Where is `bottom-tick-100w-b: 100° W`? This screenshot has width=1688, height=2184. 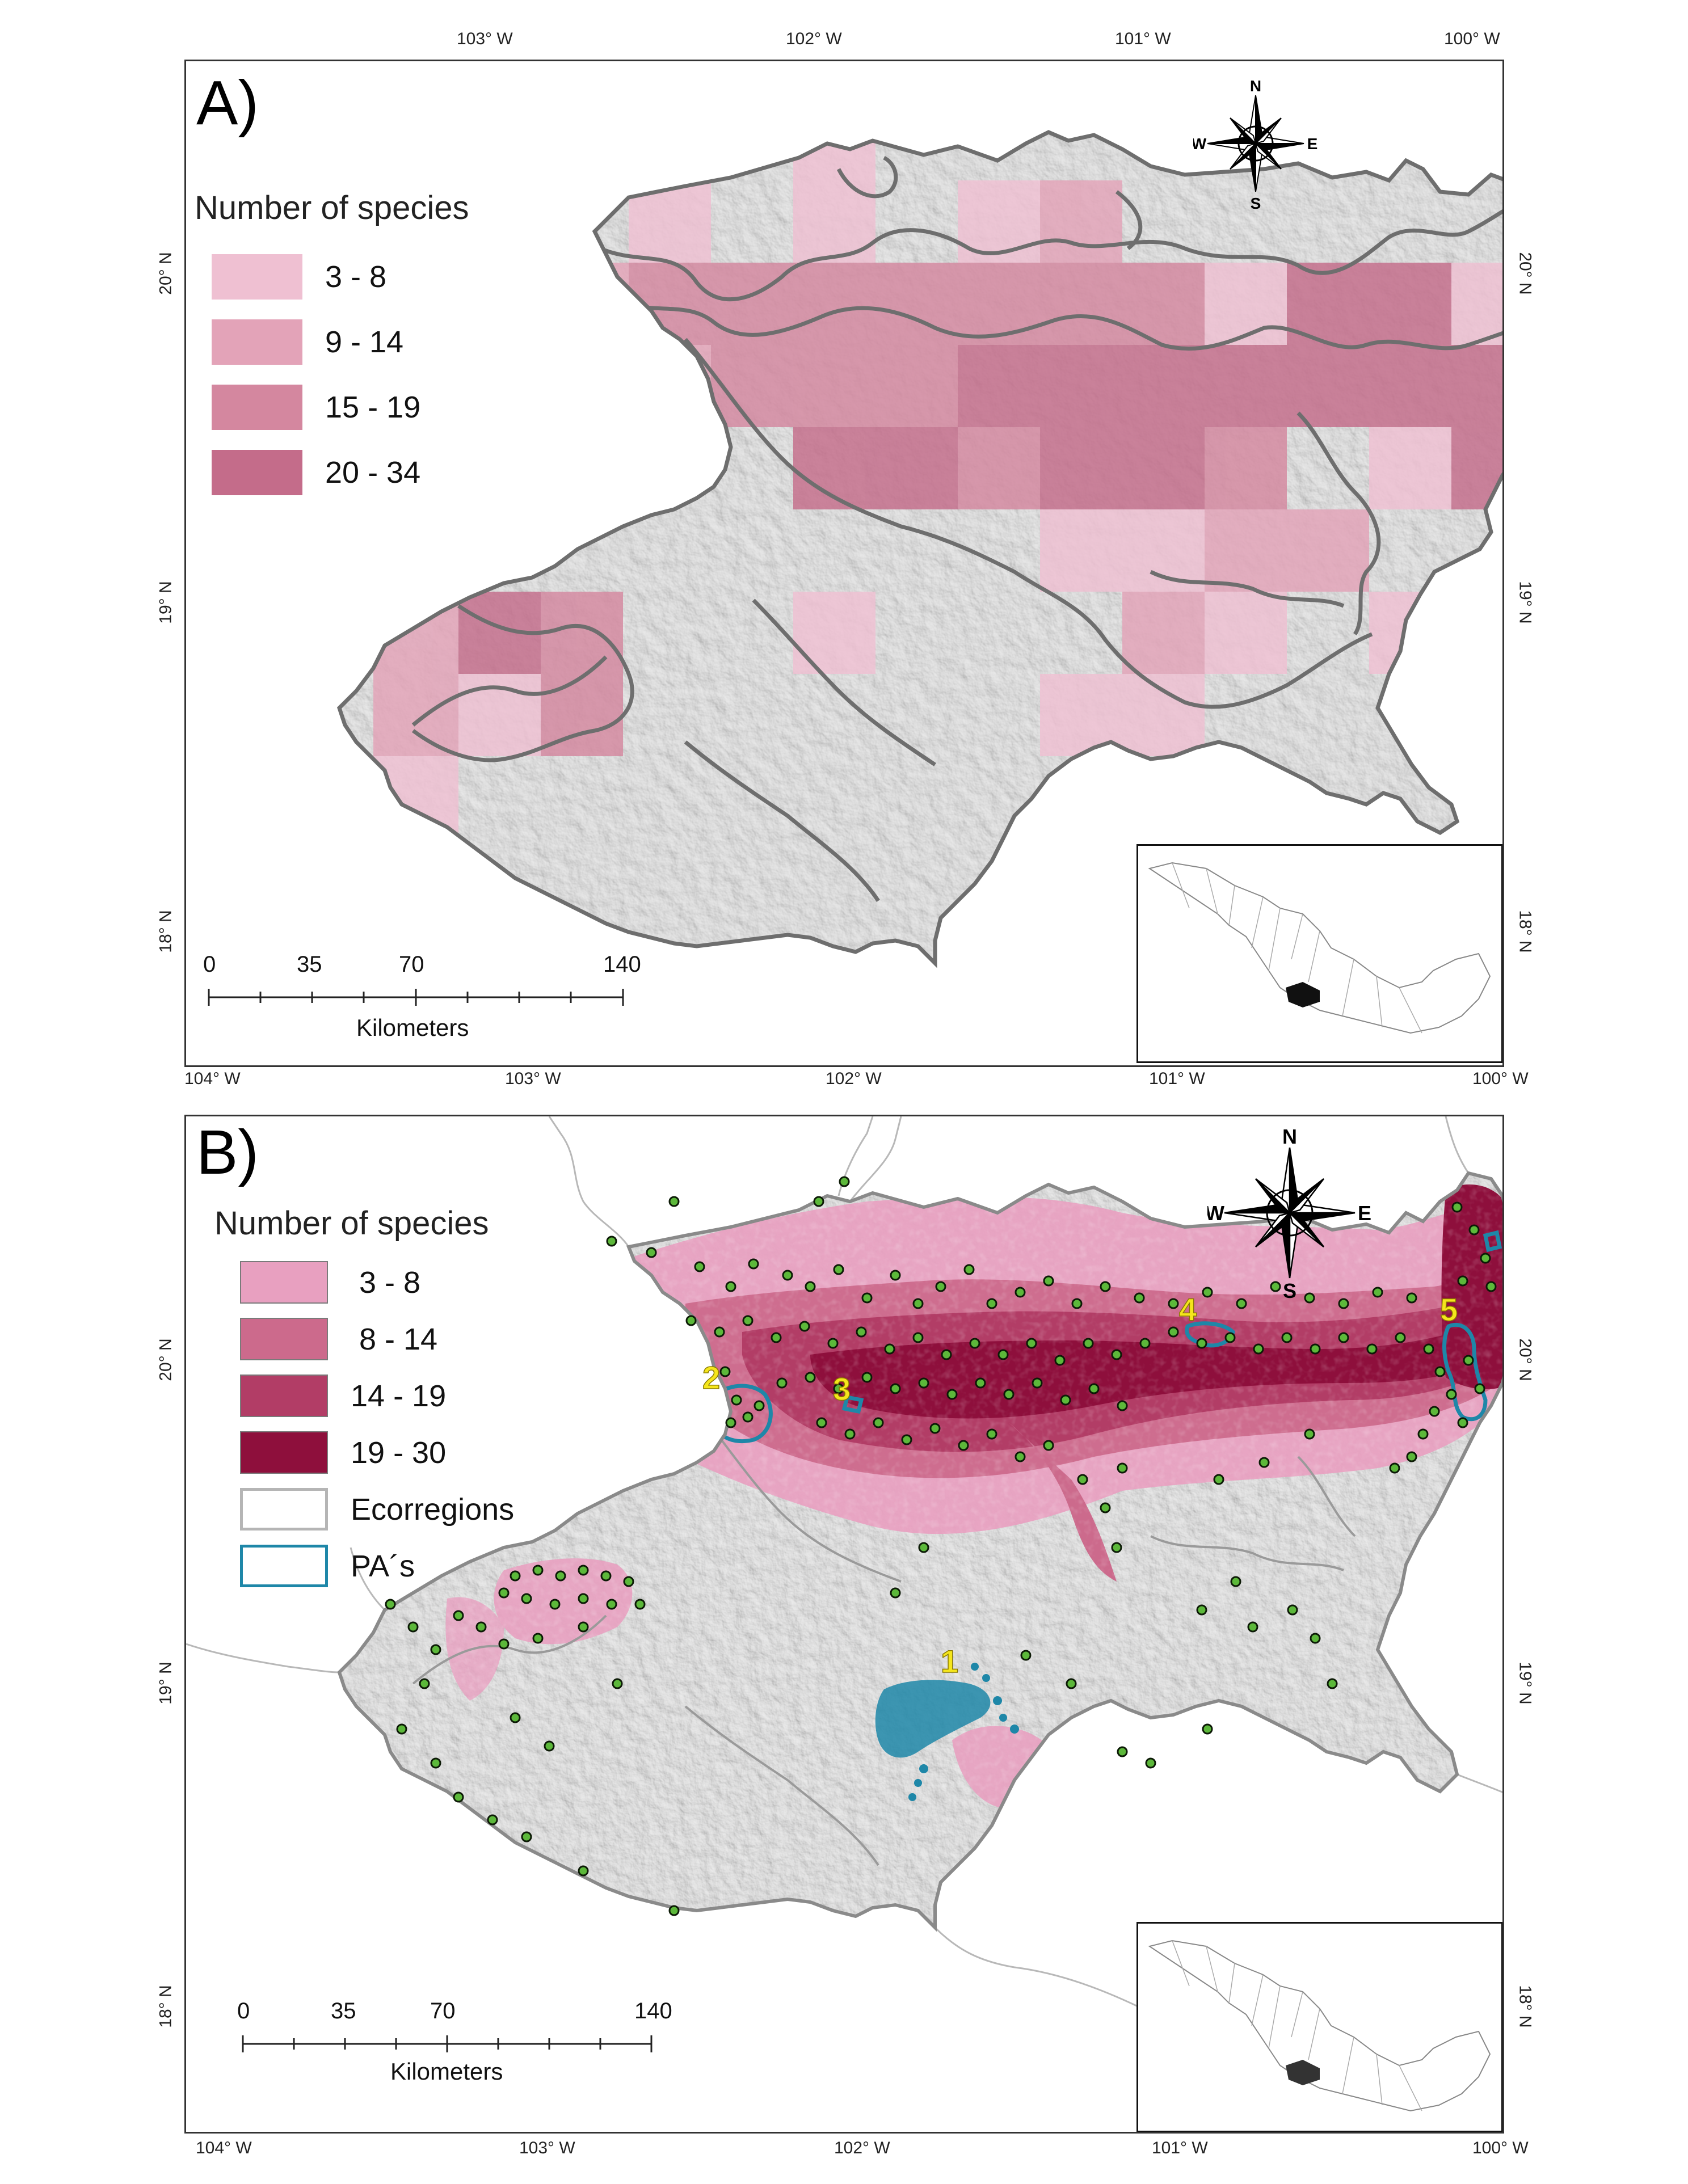
bottom-tick-100w-b: 100° W is located at coordinates (1500, 2148).